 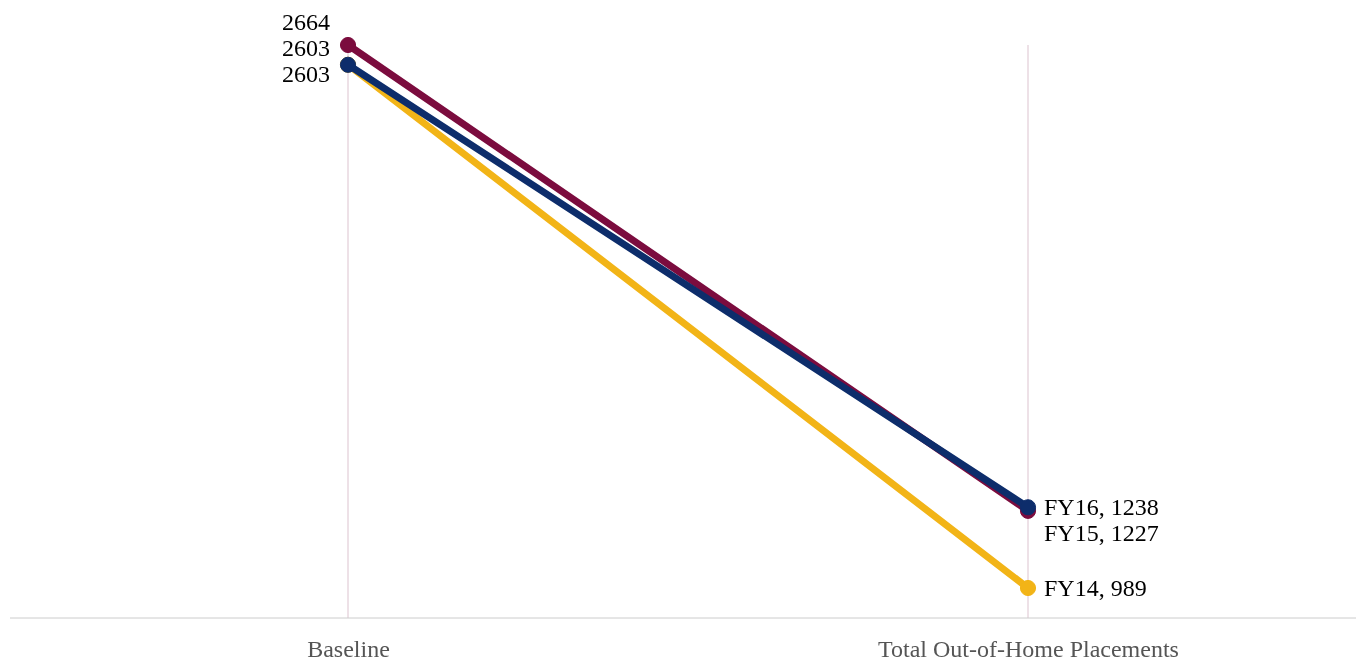 I want to click on data-label: FY14, 989, so click(x=1095, y=588).